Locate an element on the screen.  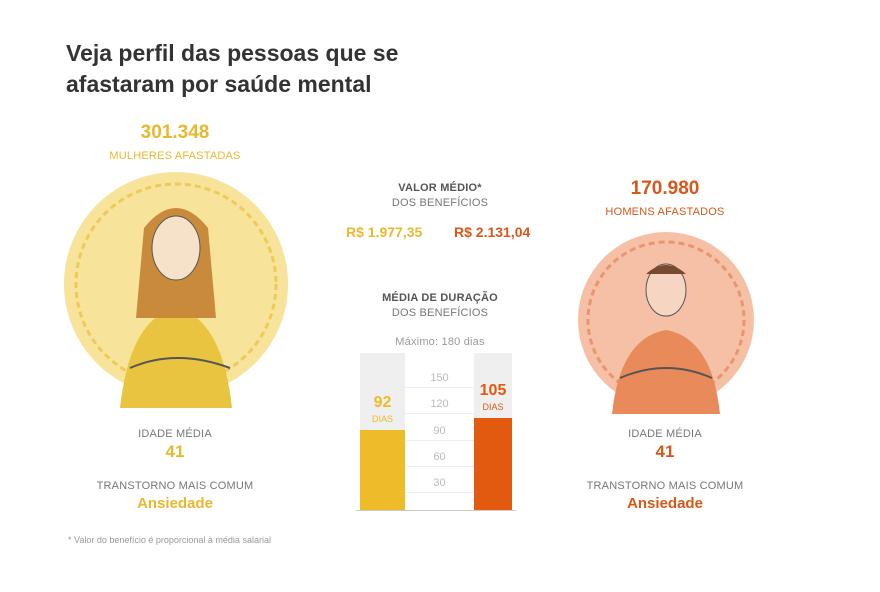
bar-homens is located at coordinates (493, 464).